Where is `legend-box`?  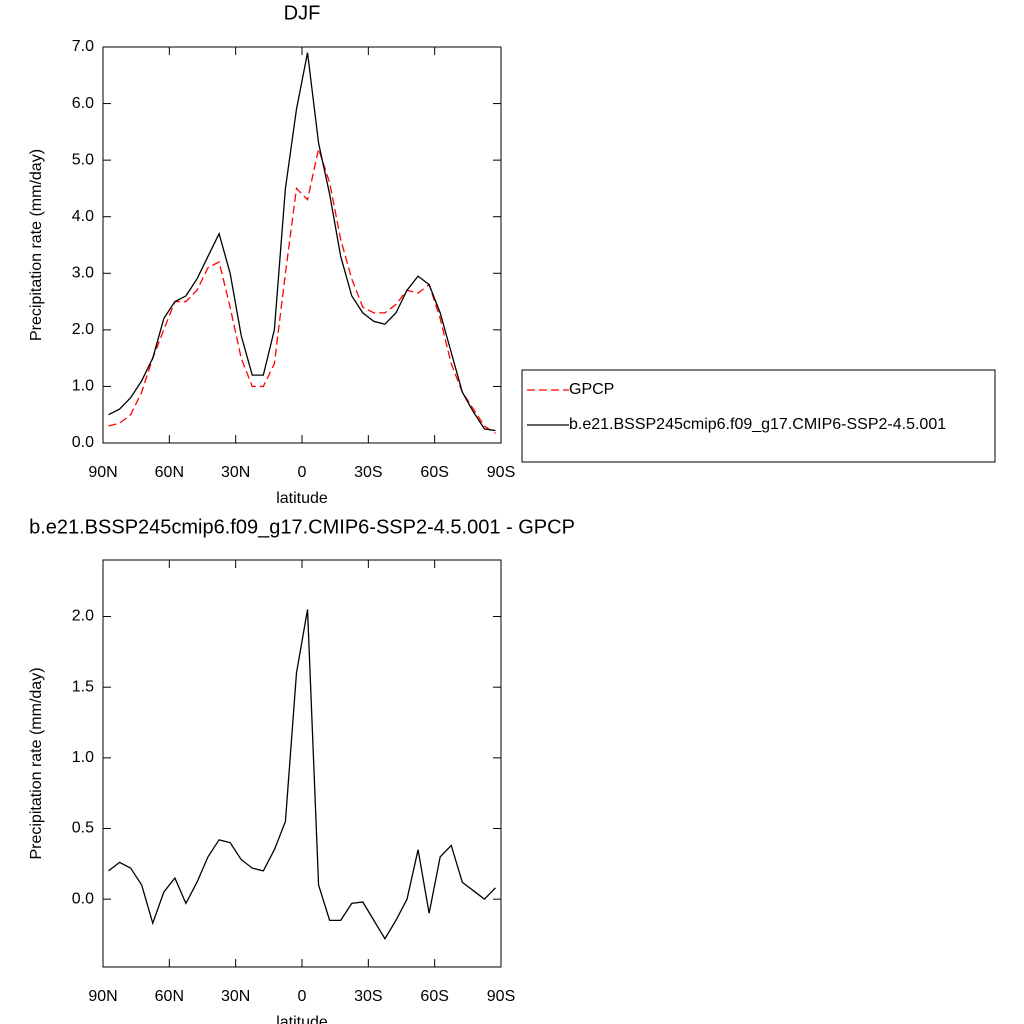 legend-box is located at coordinates (758, 416).